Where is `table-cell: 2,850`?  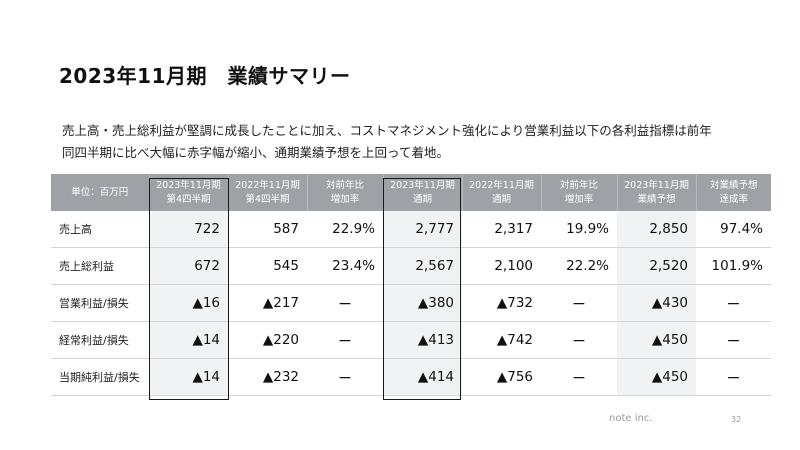 table-cell: 2,850 is located at coordinates (656, 229).